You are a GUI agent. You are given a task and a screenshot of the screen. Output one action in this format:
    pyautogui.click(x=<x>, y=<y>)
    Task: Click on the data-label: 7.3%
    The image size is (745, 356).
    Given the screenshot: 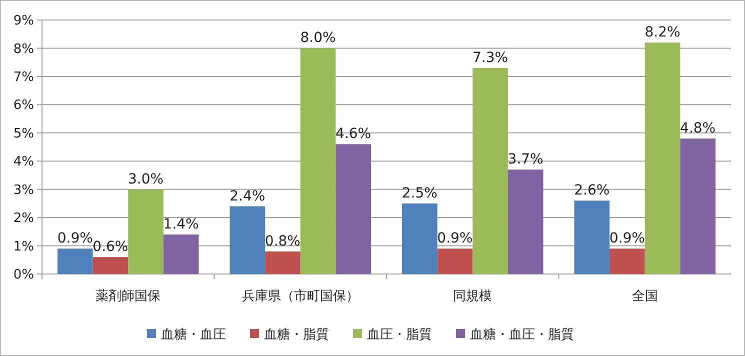 What is the action you would take?
    pyautogui.click(x=490, y=58)
    